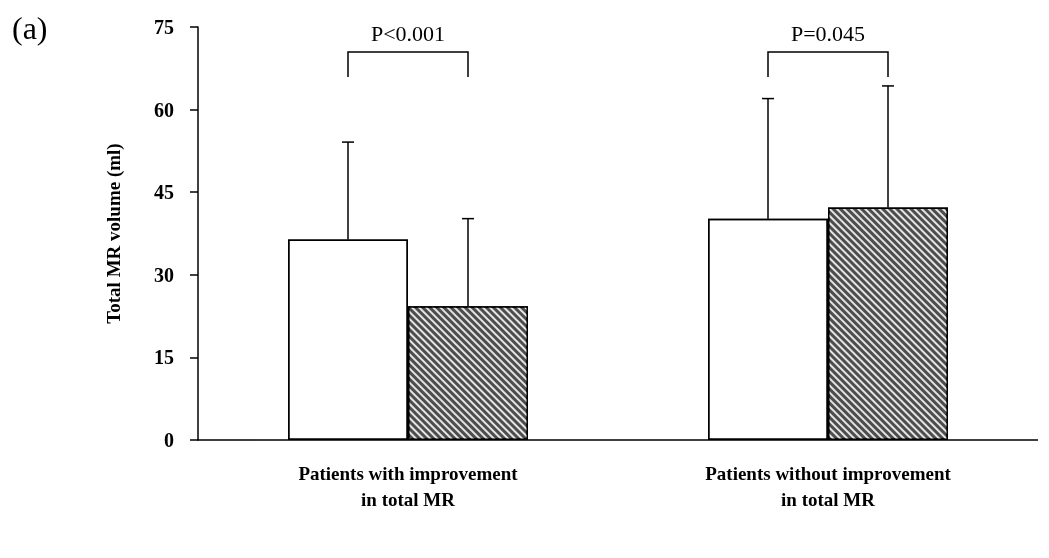  I want to click on annotation: P<0.001, so click(408, 33).